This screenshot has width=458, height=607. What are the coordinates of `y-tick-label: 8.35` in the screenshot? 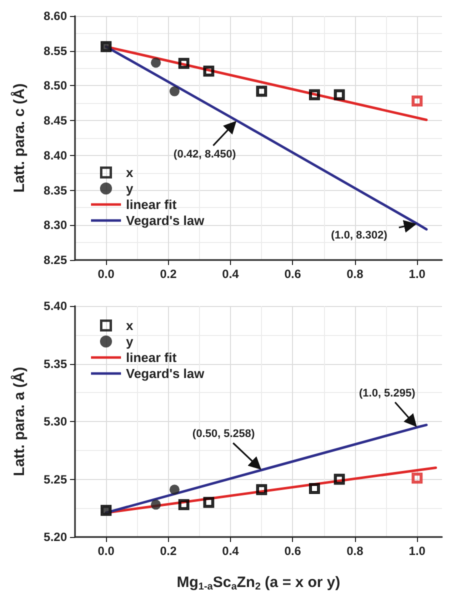 It's located at (56, 190).